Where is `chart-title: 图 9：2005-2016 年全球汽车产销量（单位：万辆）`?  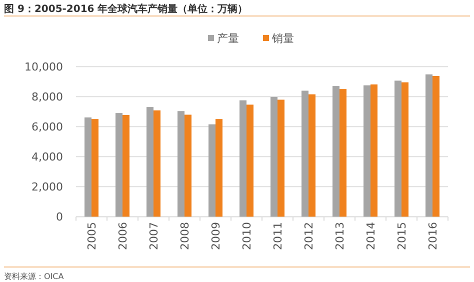 chart-title: 图 9：2005-2016 年全球汽车产销量（单位：万辆） is located at coordinates (126, 9).